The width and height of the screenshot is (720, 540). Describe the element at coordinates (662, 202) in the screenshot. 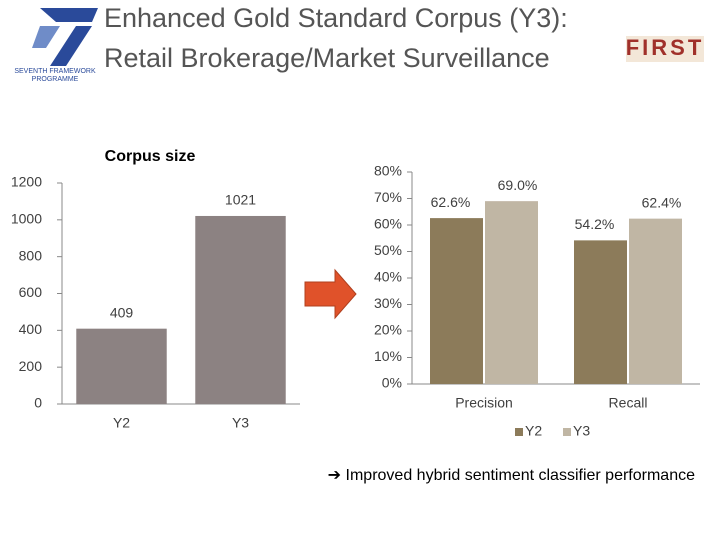

I see `value-label: 62.4%` at that location.